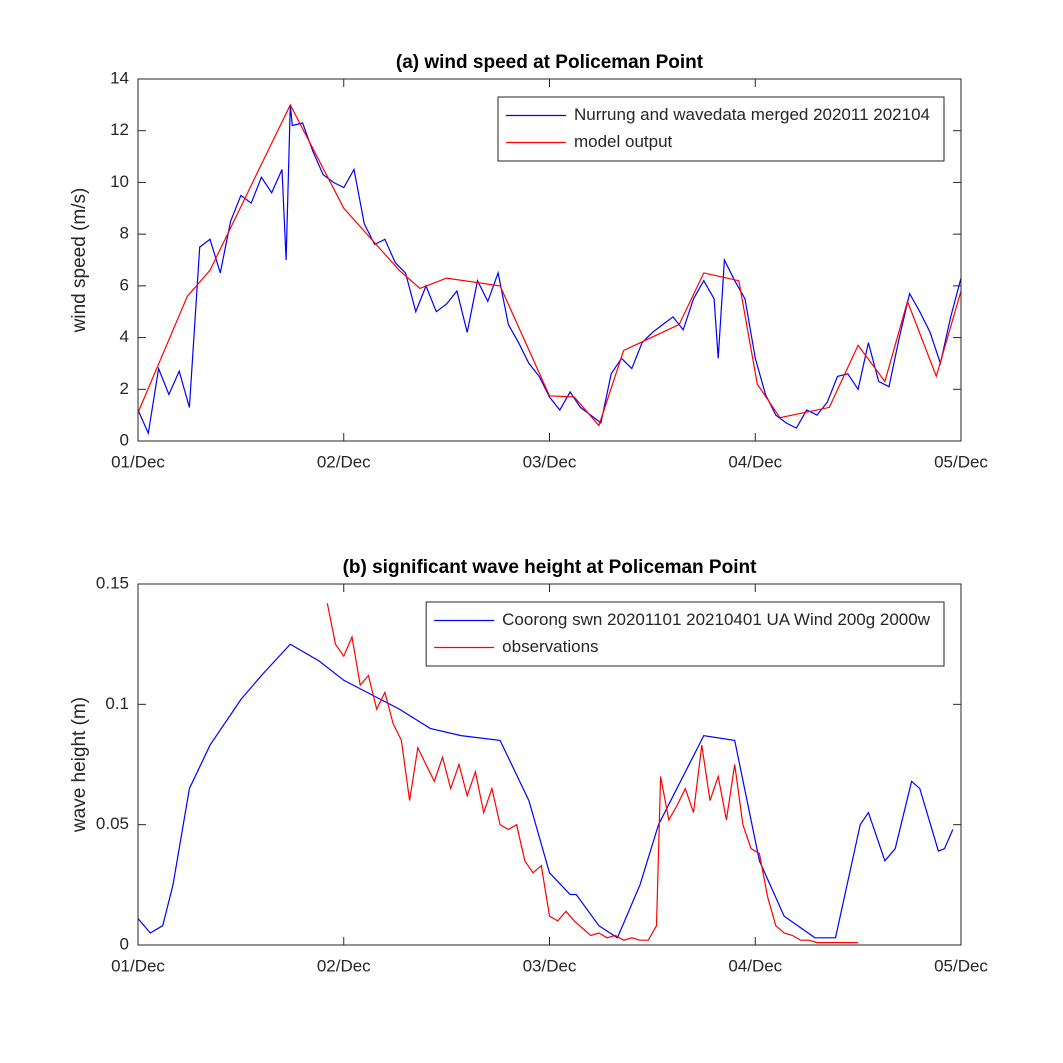  What do you see at coordinates (112, 823) in the screenshot?
I see `y-tick-label: 0.05` at bounding box center [112, 823].